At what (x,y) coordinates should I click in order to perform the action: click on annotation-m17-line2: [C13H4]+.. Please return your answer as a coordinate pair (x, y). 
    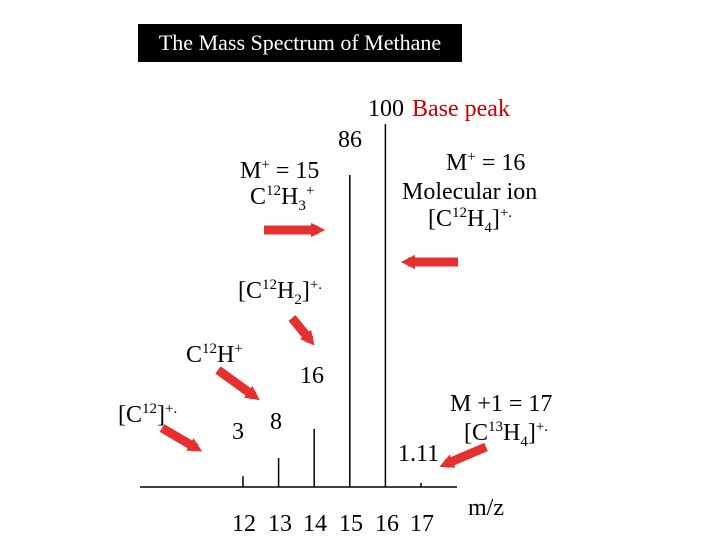
    Looking at the image, I should click on (506, 434).